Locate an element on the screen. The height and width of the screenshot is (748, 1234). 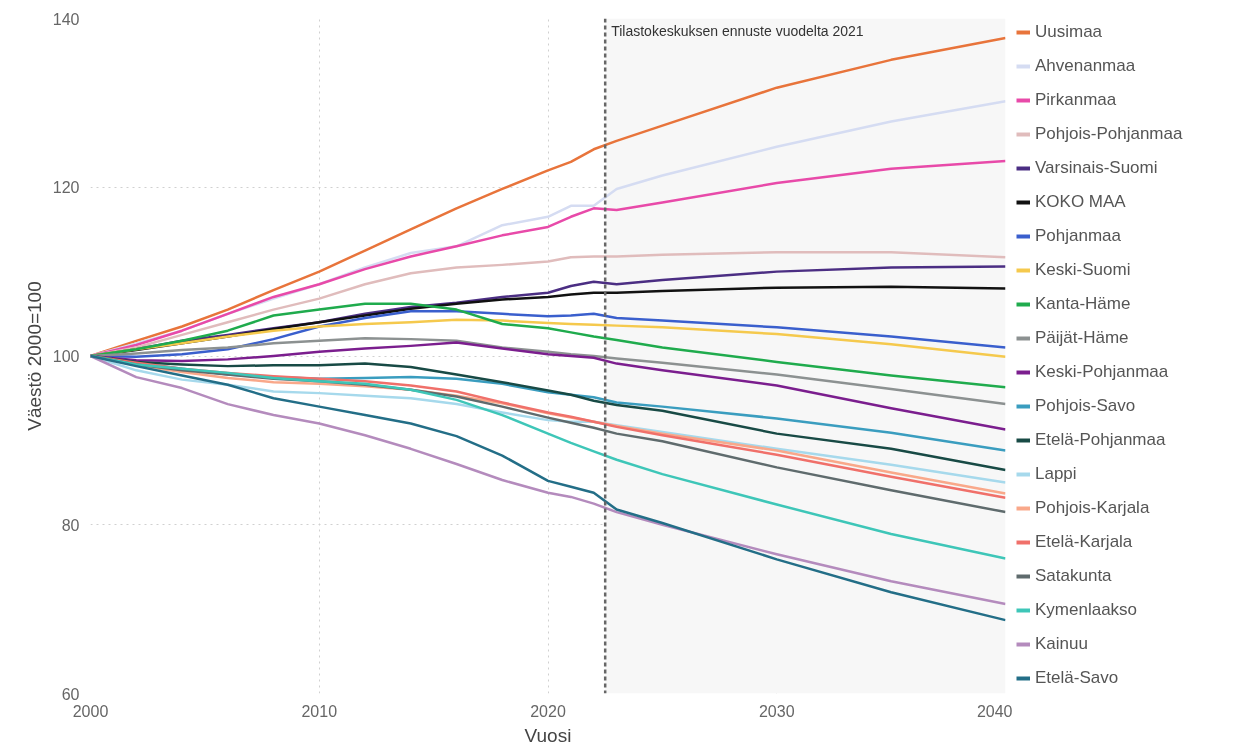
y-tick-label: 80 is located at coordinates (70, 525).